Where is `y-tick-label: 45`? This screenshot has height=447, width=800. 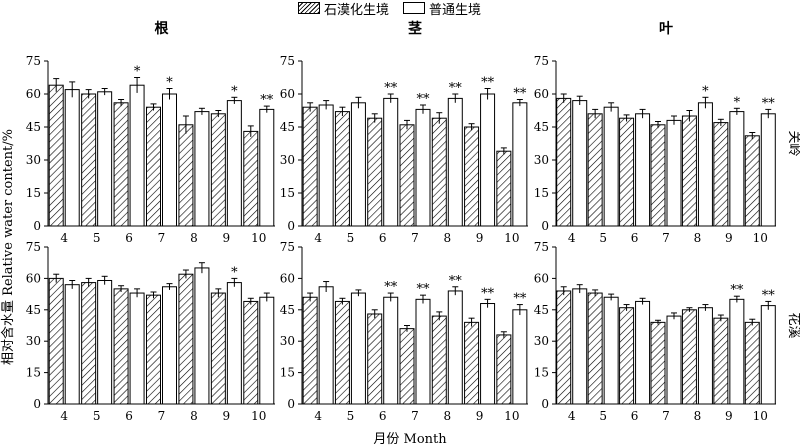
y-tick-label: 45 is located at coordinates (287, 310).